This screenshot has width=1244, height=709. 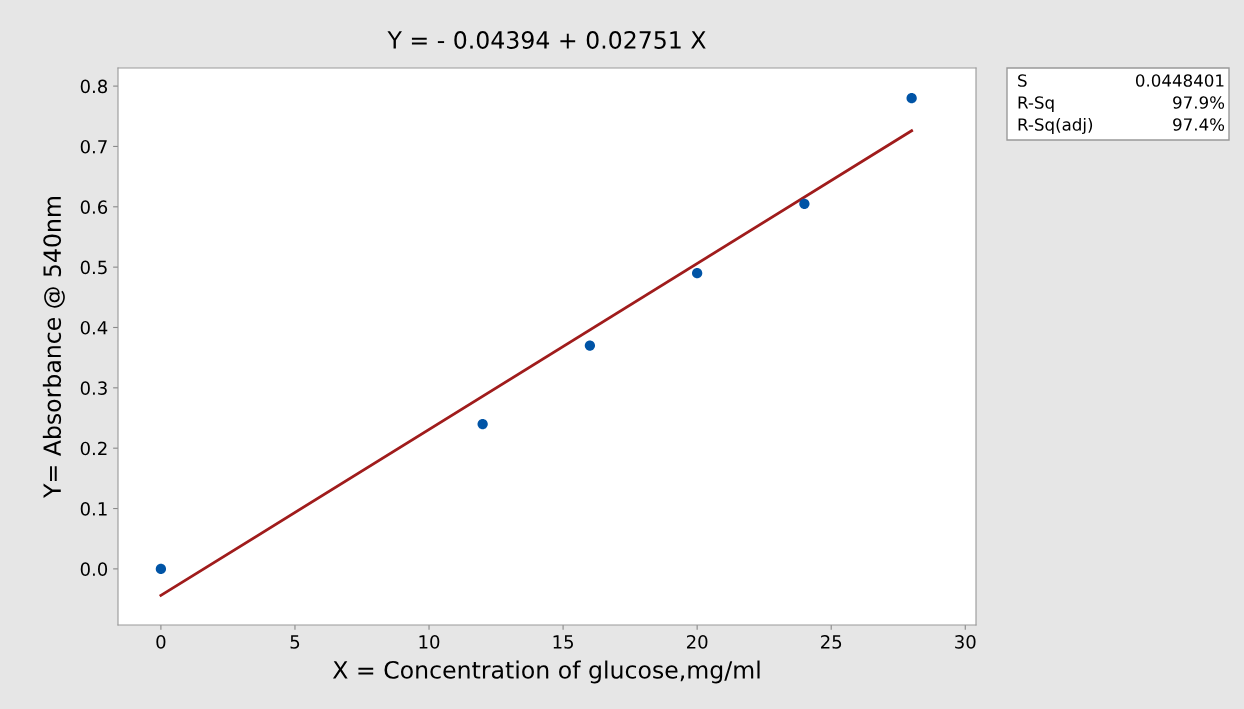 What do you see at coordinates (1036, 104) in the screenshot?
I see `text: R-Sq` at bounding box center [1036, 104].